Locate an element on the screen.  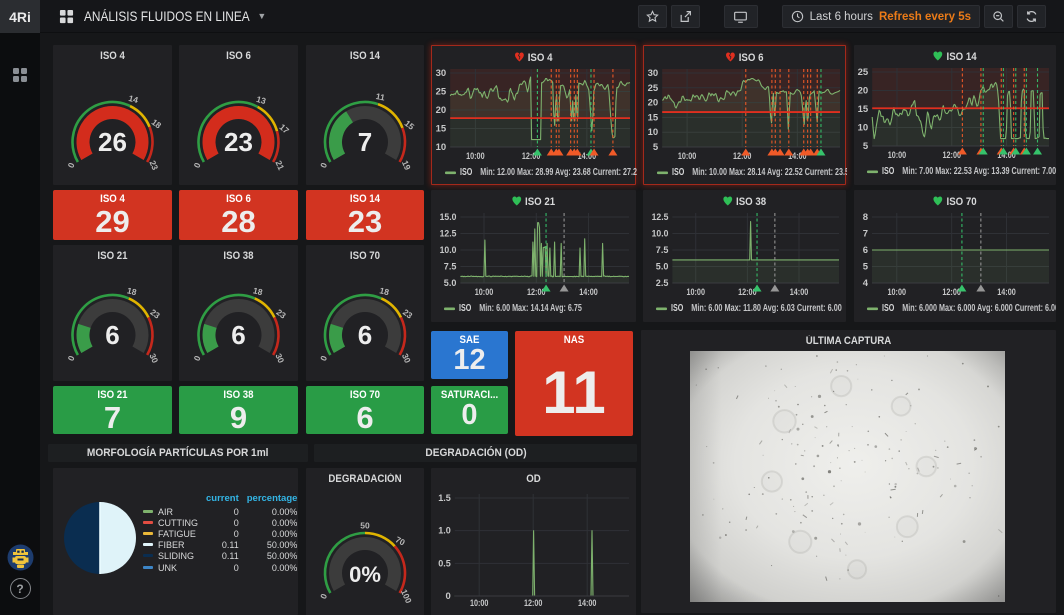
dashboard-title: ANÁLISIS FLUIDOS EN LINEA is located at coordinates (167, 16).